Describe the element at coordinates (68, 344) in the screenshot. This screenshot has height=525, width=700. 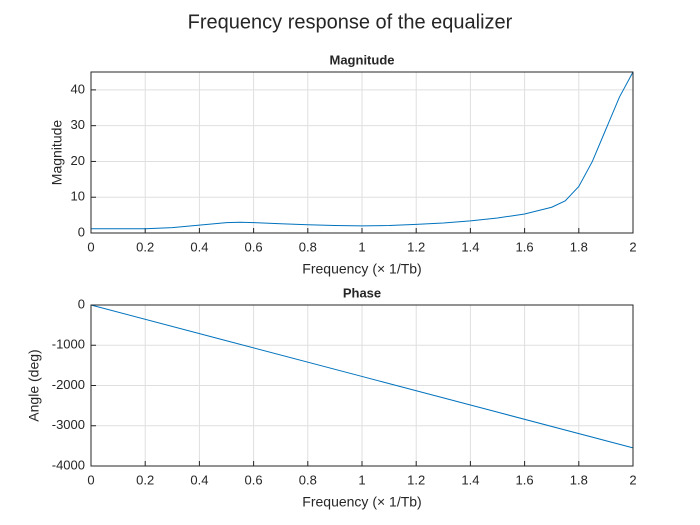
I see `y-tick-label: -1000` at that location.